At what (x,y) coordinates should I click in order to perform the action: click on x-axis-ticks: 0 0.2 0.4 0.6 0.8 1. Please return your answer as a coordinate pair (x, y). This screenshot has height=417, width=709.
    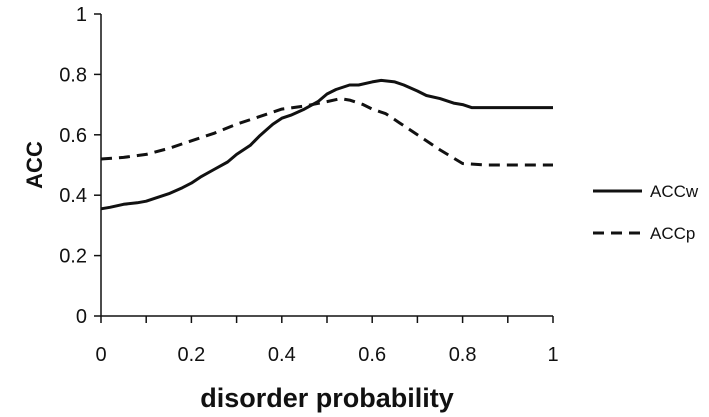
    Looking at the image, I should click on (327, 341).